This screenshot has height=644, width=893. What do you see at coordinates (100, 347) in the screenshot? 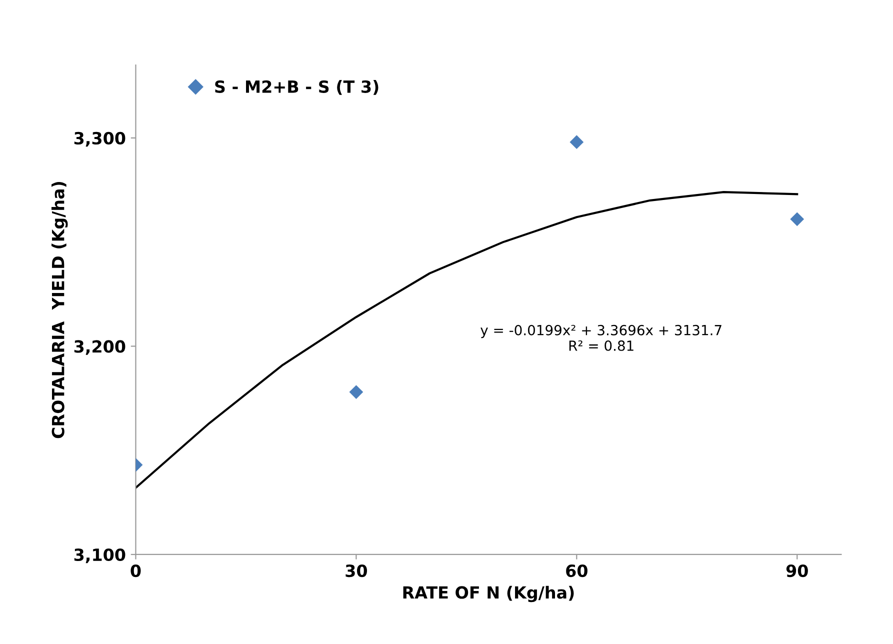
I see `y-tick-label: 3,200` at bounding box center [100, 347].